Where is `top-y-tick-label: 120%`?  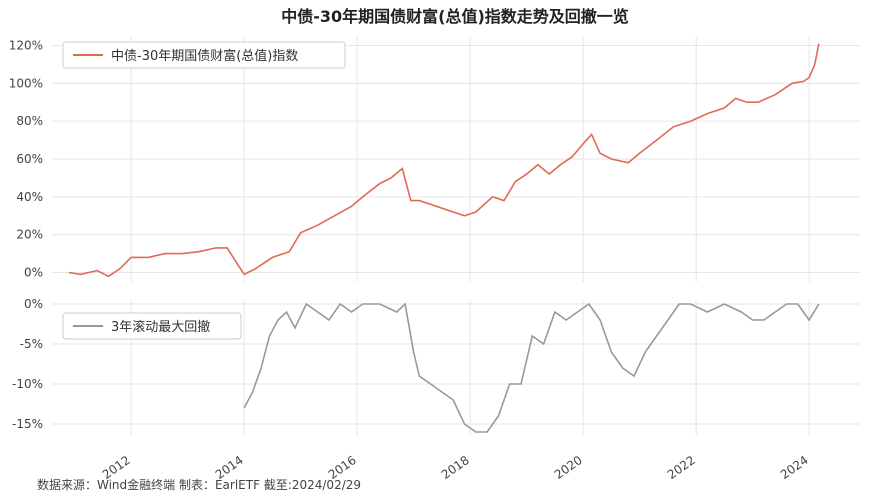 top-y-tick-label: 120% is located at coordinates (26, 45).